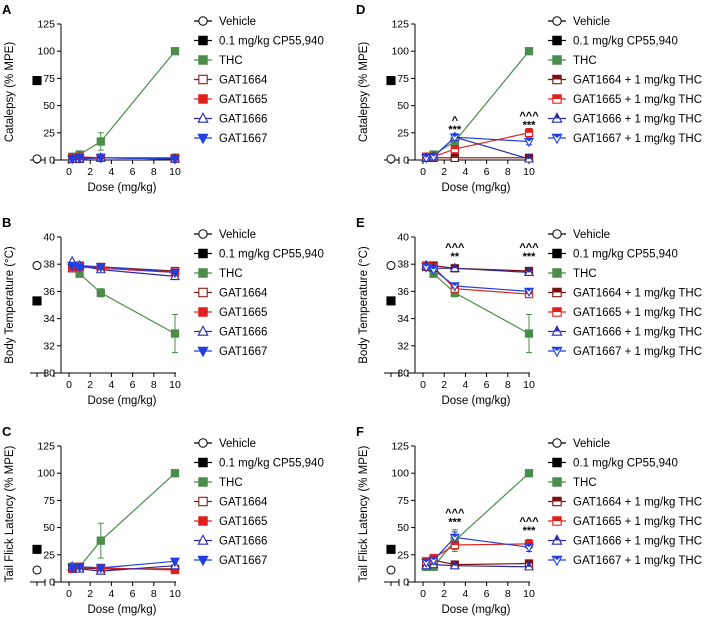 This screenshot has width=708, height=632. What do you see at coordinates (530, 125) in the screenshot?
I see `significance-marker: ***` at bounding box center [530, 125].